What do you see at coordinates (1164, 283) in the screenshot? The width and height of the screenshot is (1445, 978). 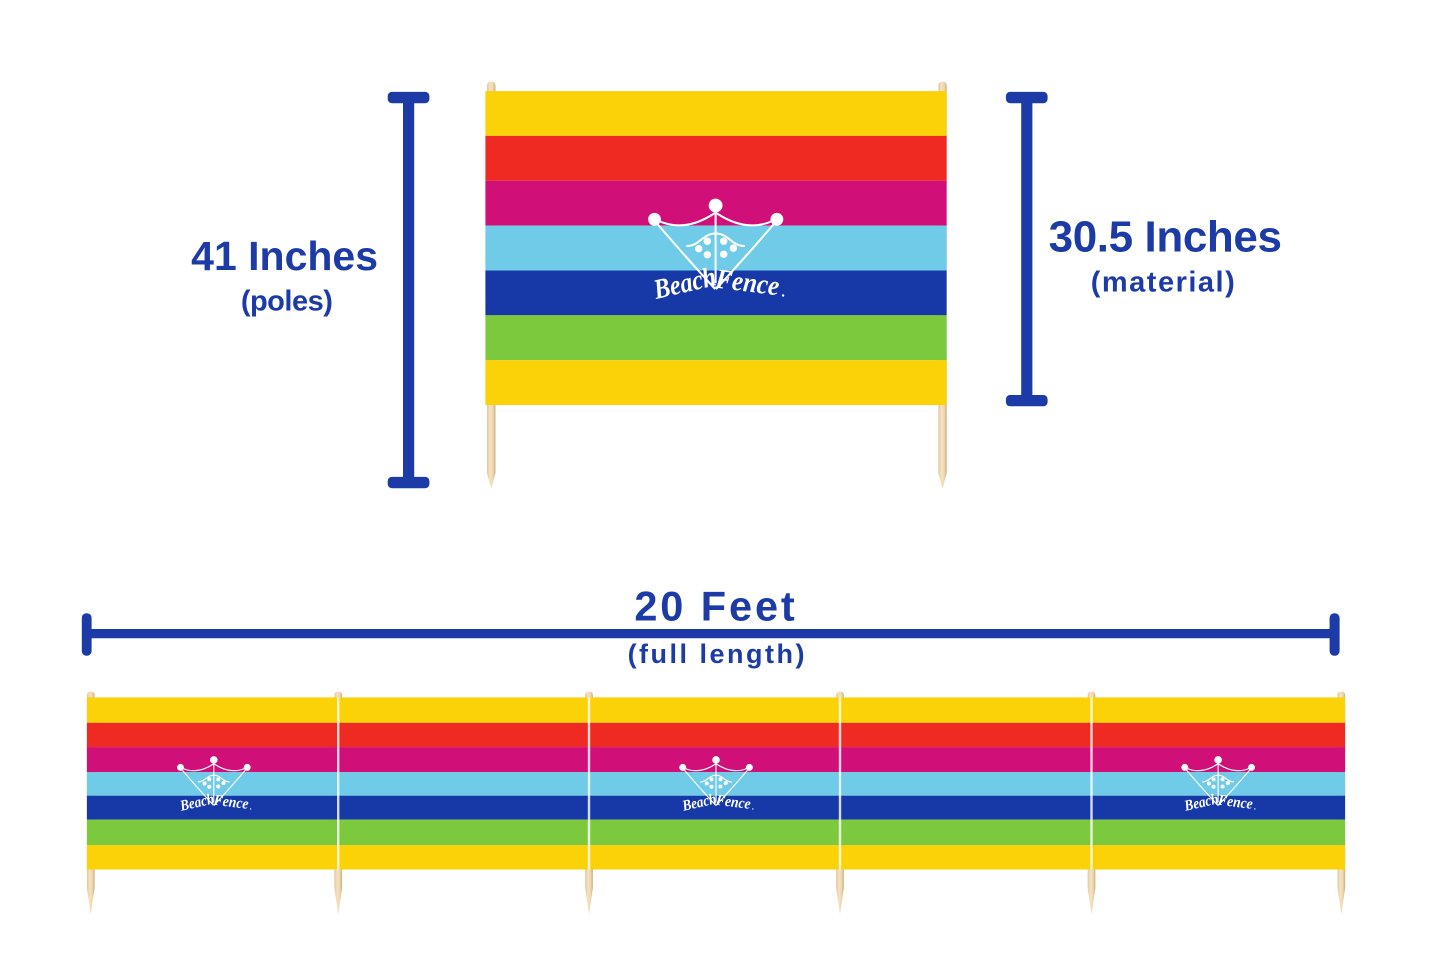 I see `svg-text: (material)` at bounding box center [1164, 283].